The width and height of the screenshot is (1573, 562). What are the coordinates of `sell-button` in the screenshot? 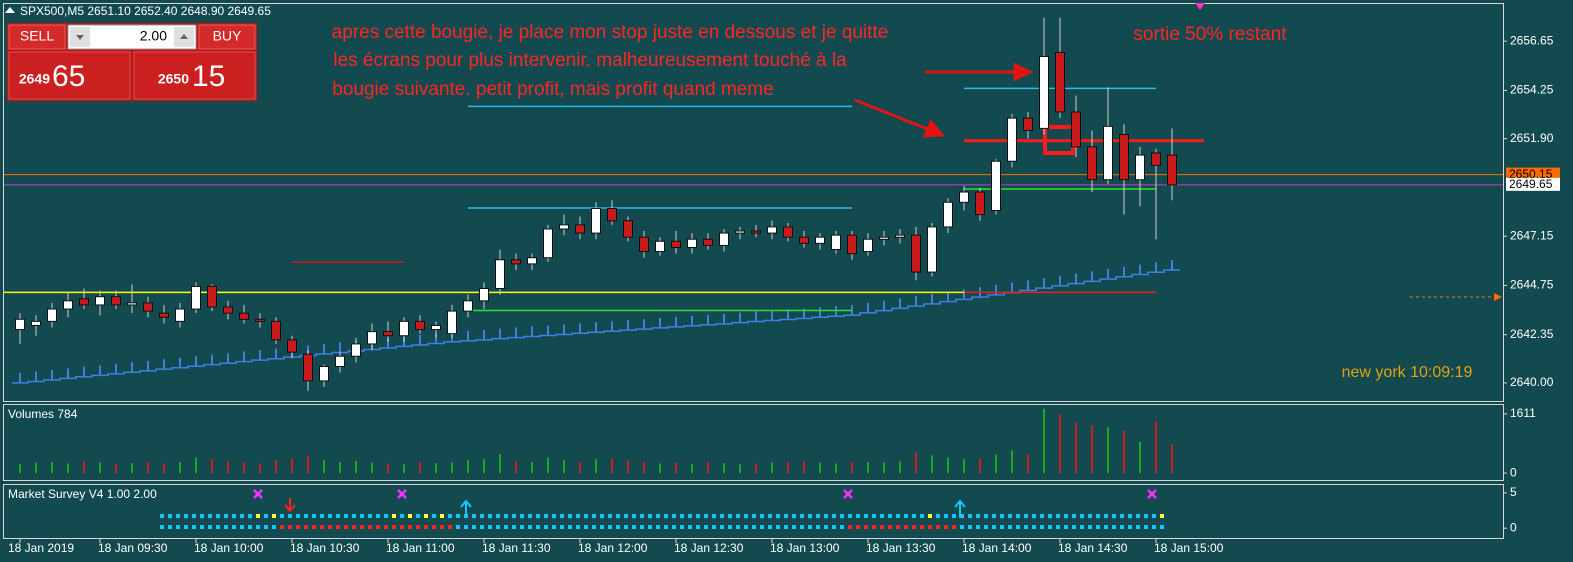 It's located at (37, 37).